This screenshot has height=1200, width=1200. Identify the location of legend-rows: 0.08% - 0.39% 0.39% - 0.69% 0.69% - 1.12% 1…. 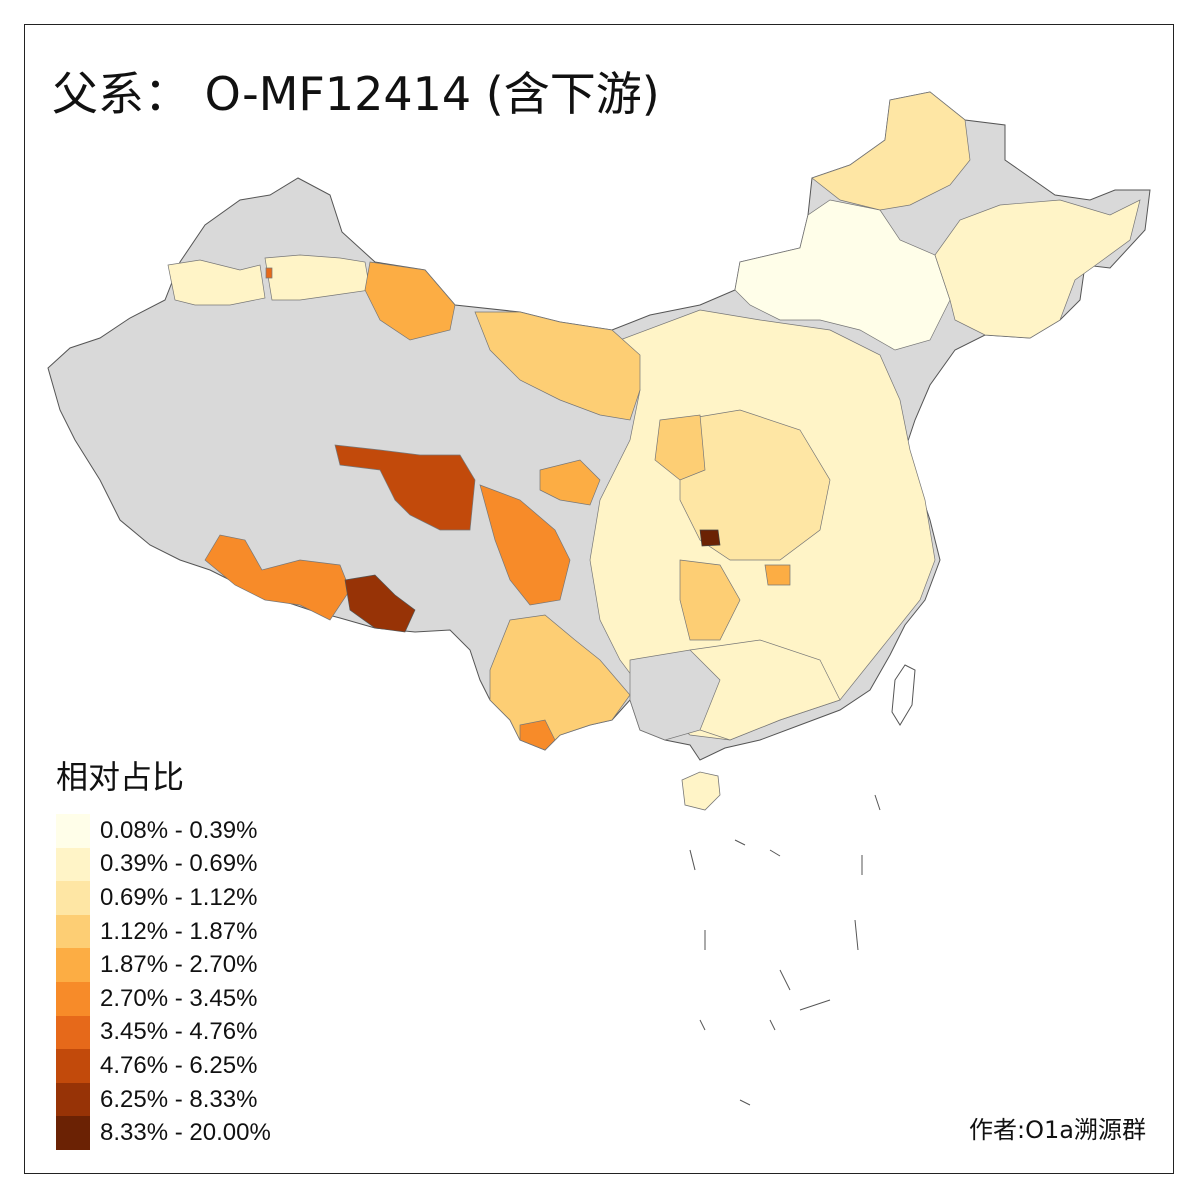
(163, 982).